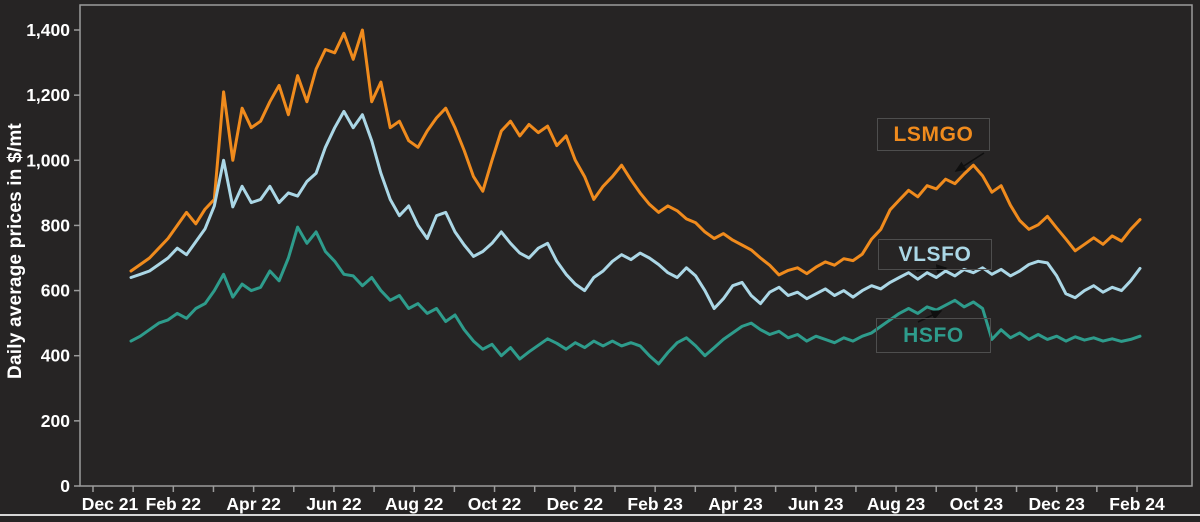  I want to click on y-tick-label: 1,000, so click(48, 160).